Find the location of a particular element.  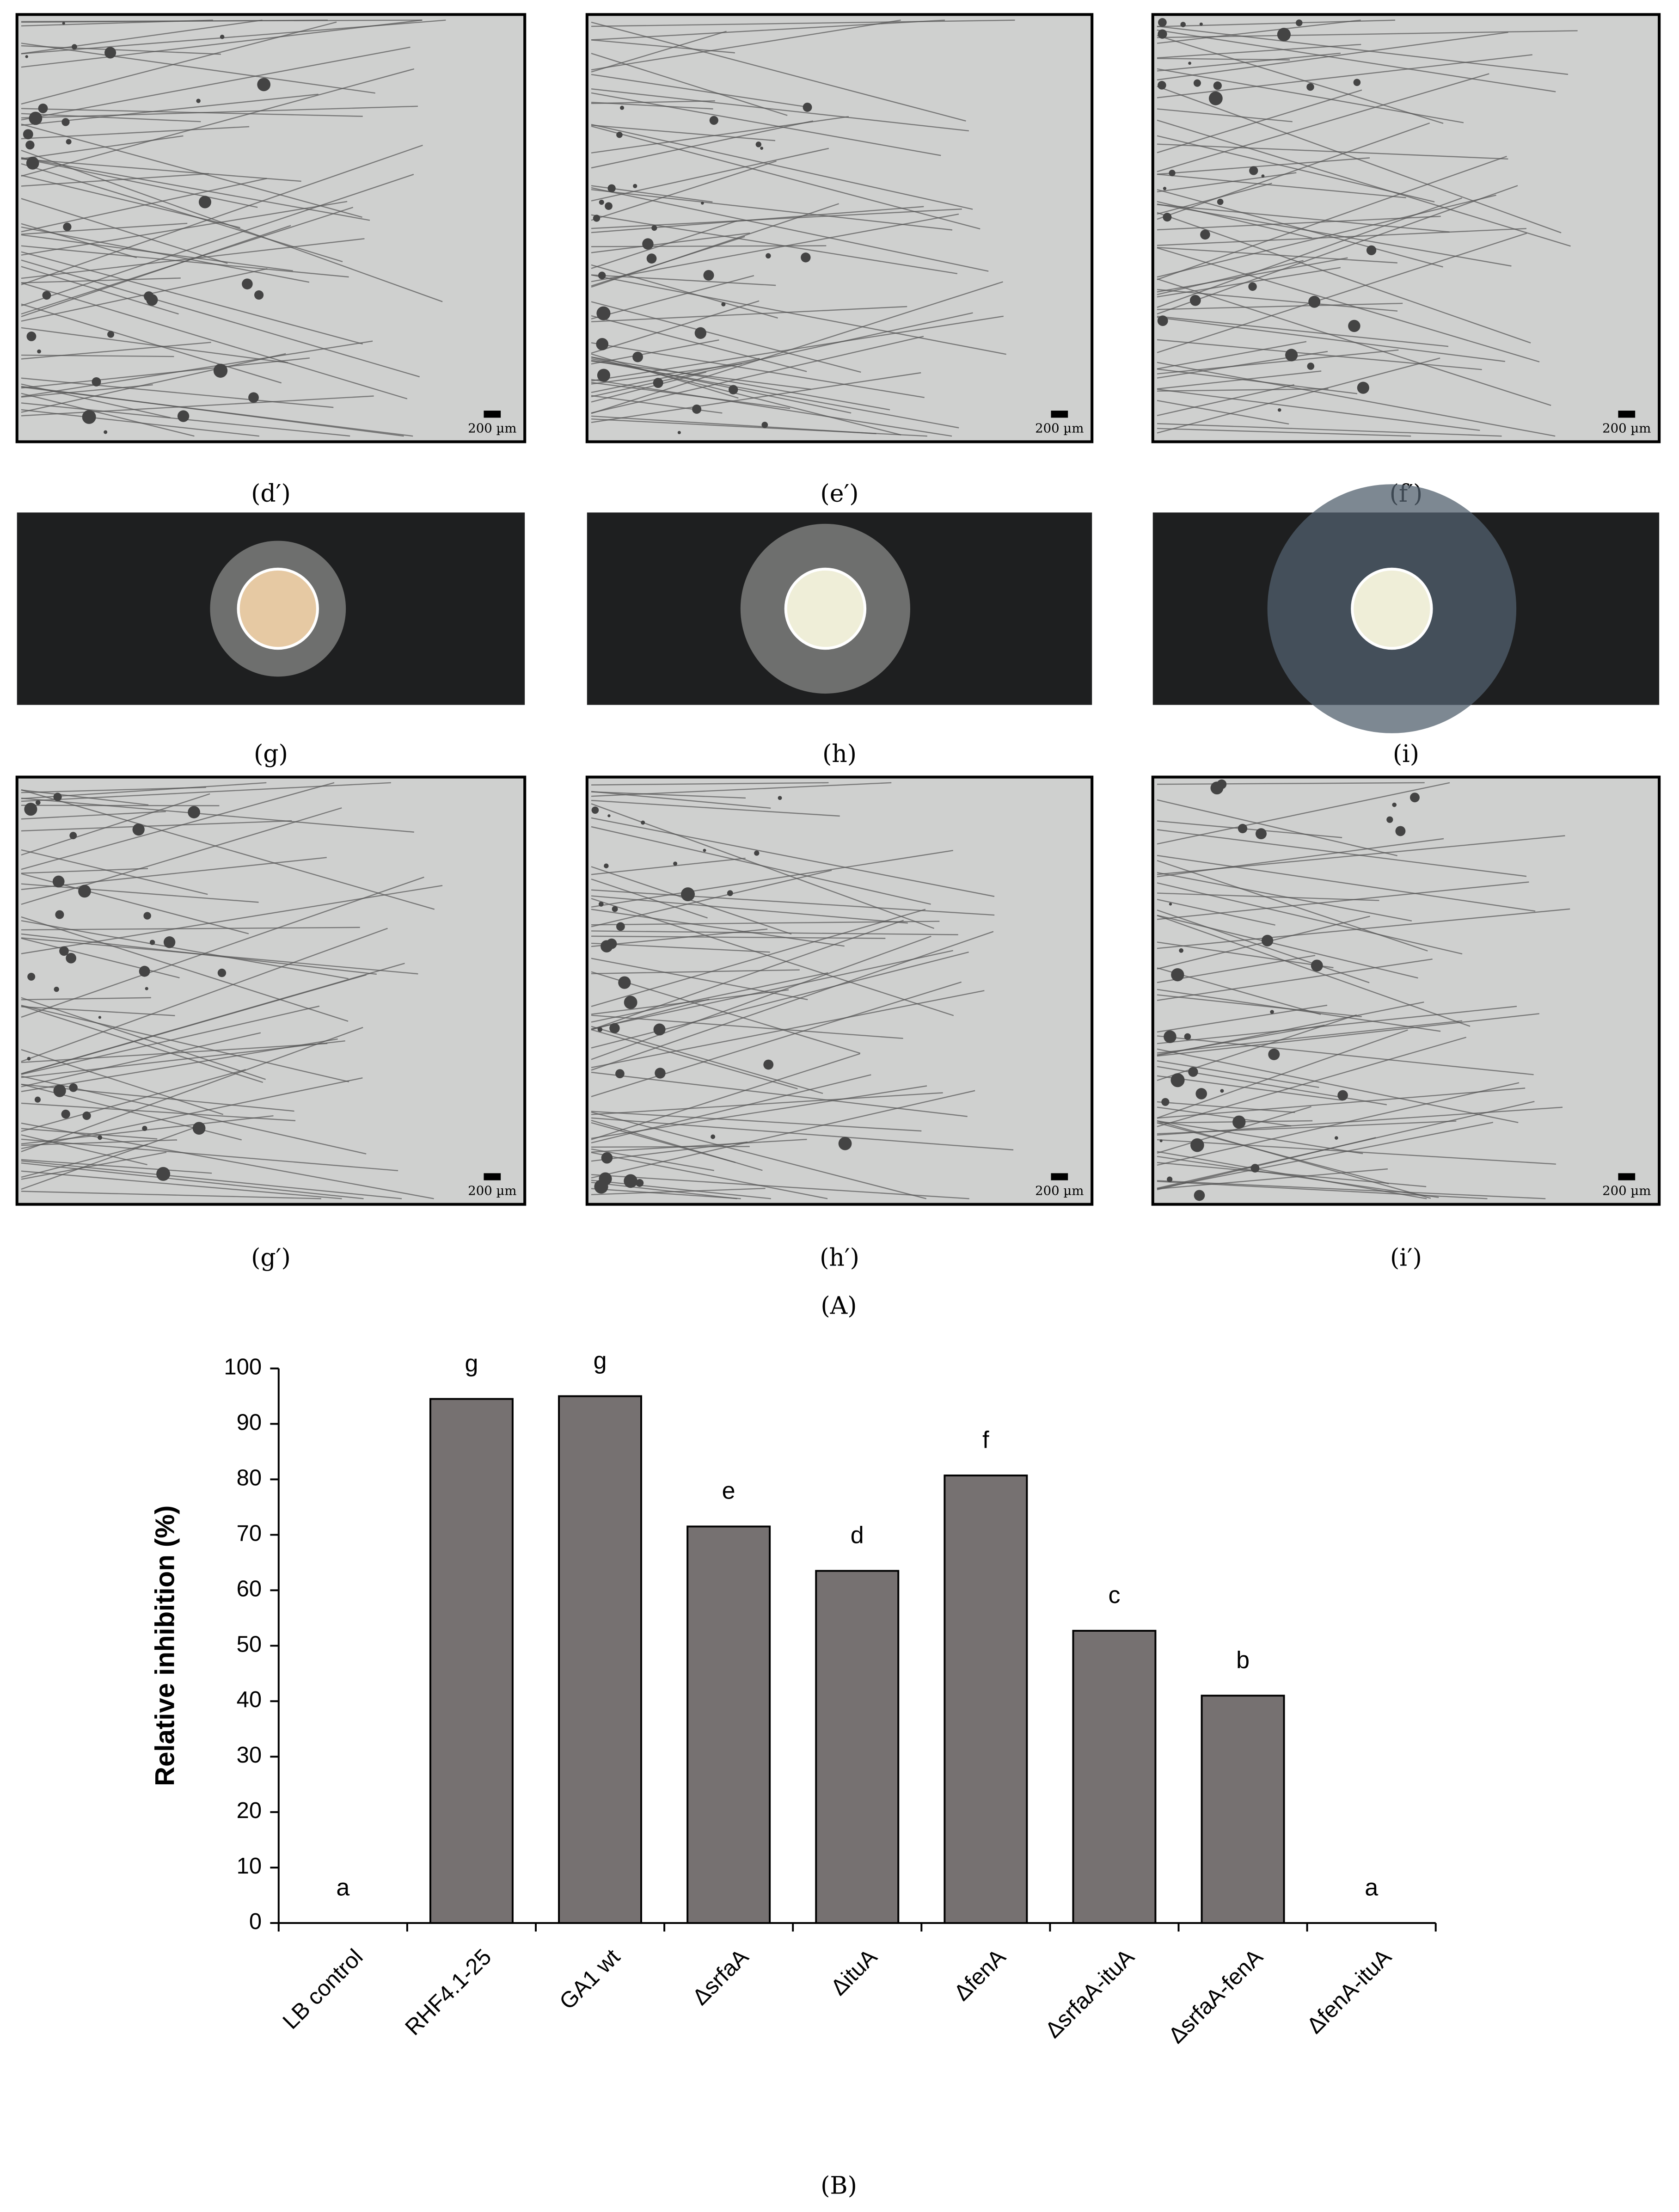

x-tick-label: LB control is located at coordinates (323, 1989).